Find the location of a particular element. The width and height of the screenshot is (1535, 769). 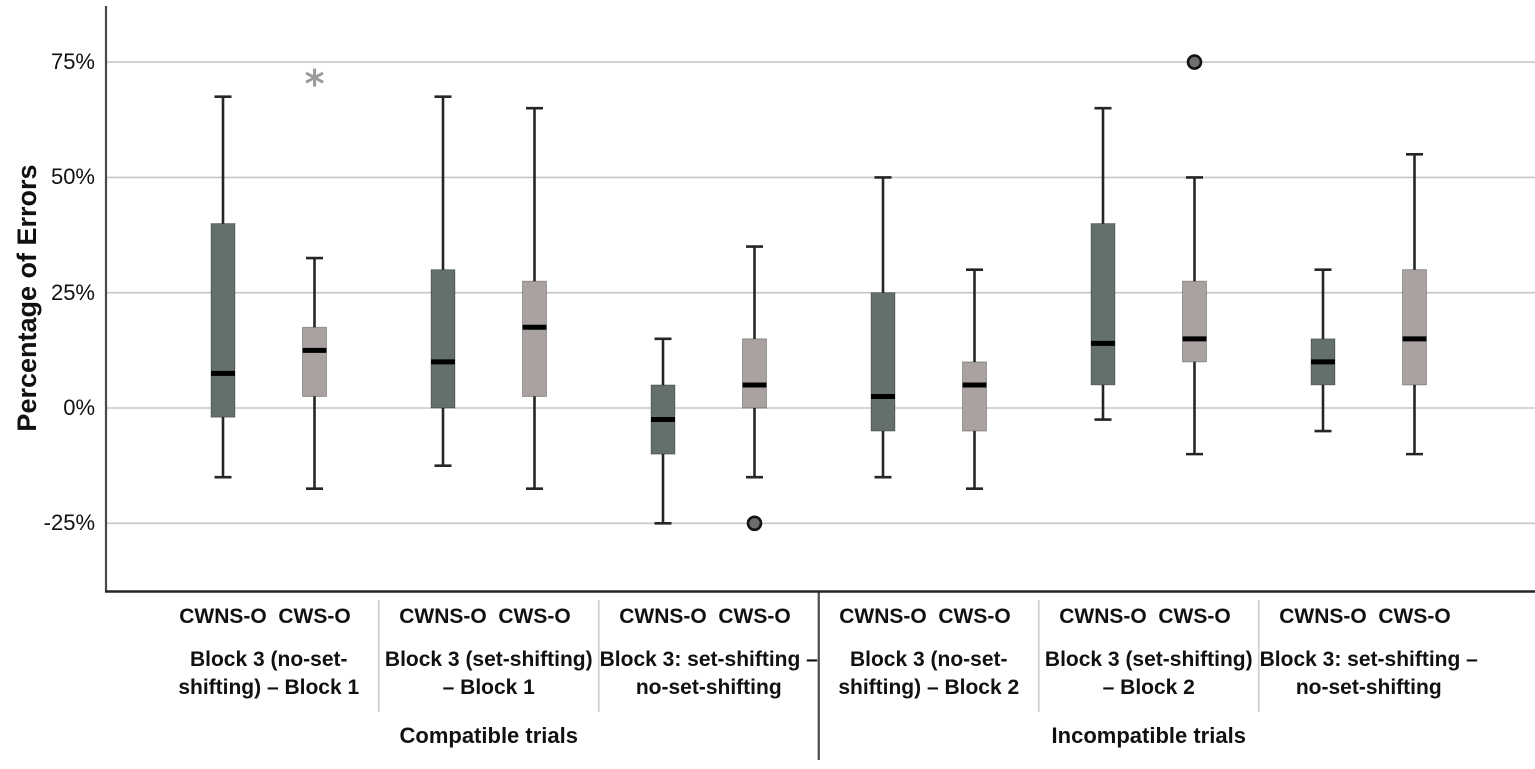

y-tick-label: 0% is located at coordinates (79, 407).